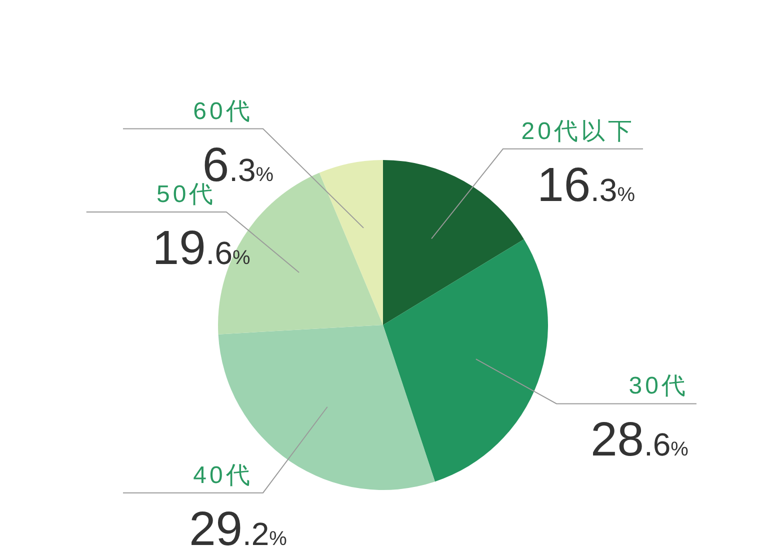 The image size is (760, 560). Describe the element at coordinates (639, 440) in the screenshot. I see `data-label: 28.6%` at that location.